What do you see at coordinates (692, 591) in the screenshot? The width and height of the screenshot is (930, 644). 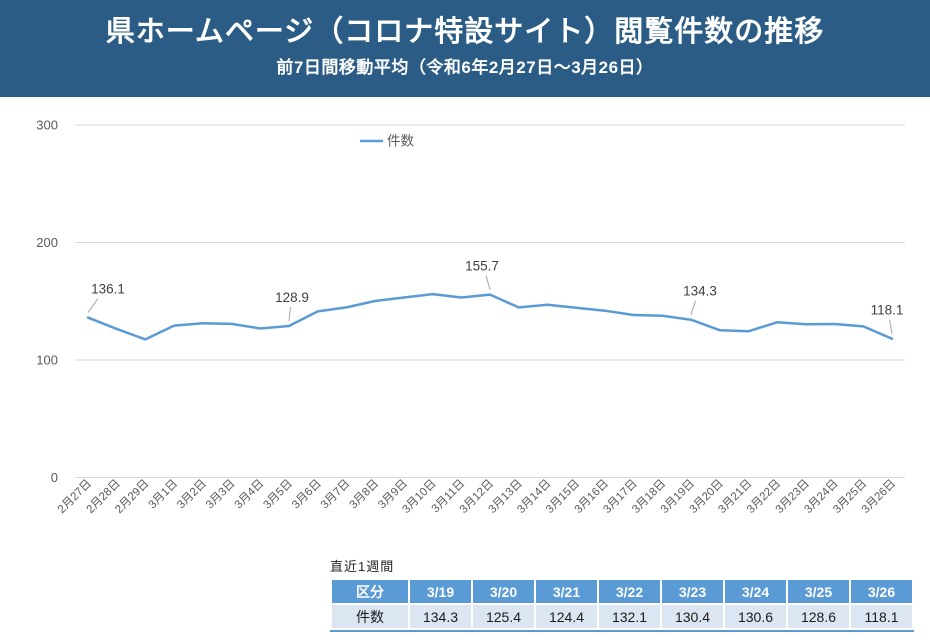 I see `table-header-cell: 3/23` at bounding box center [692, 591].